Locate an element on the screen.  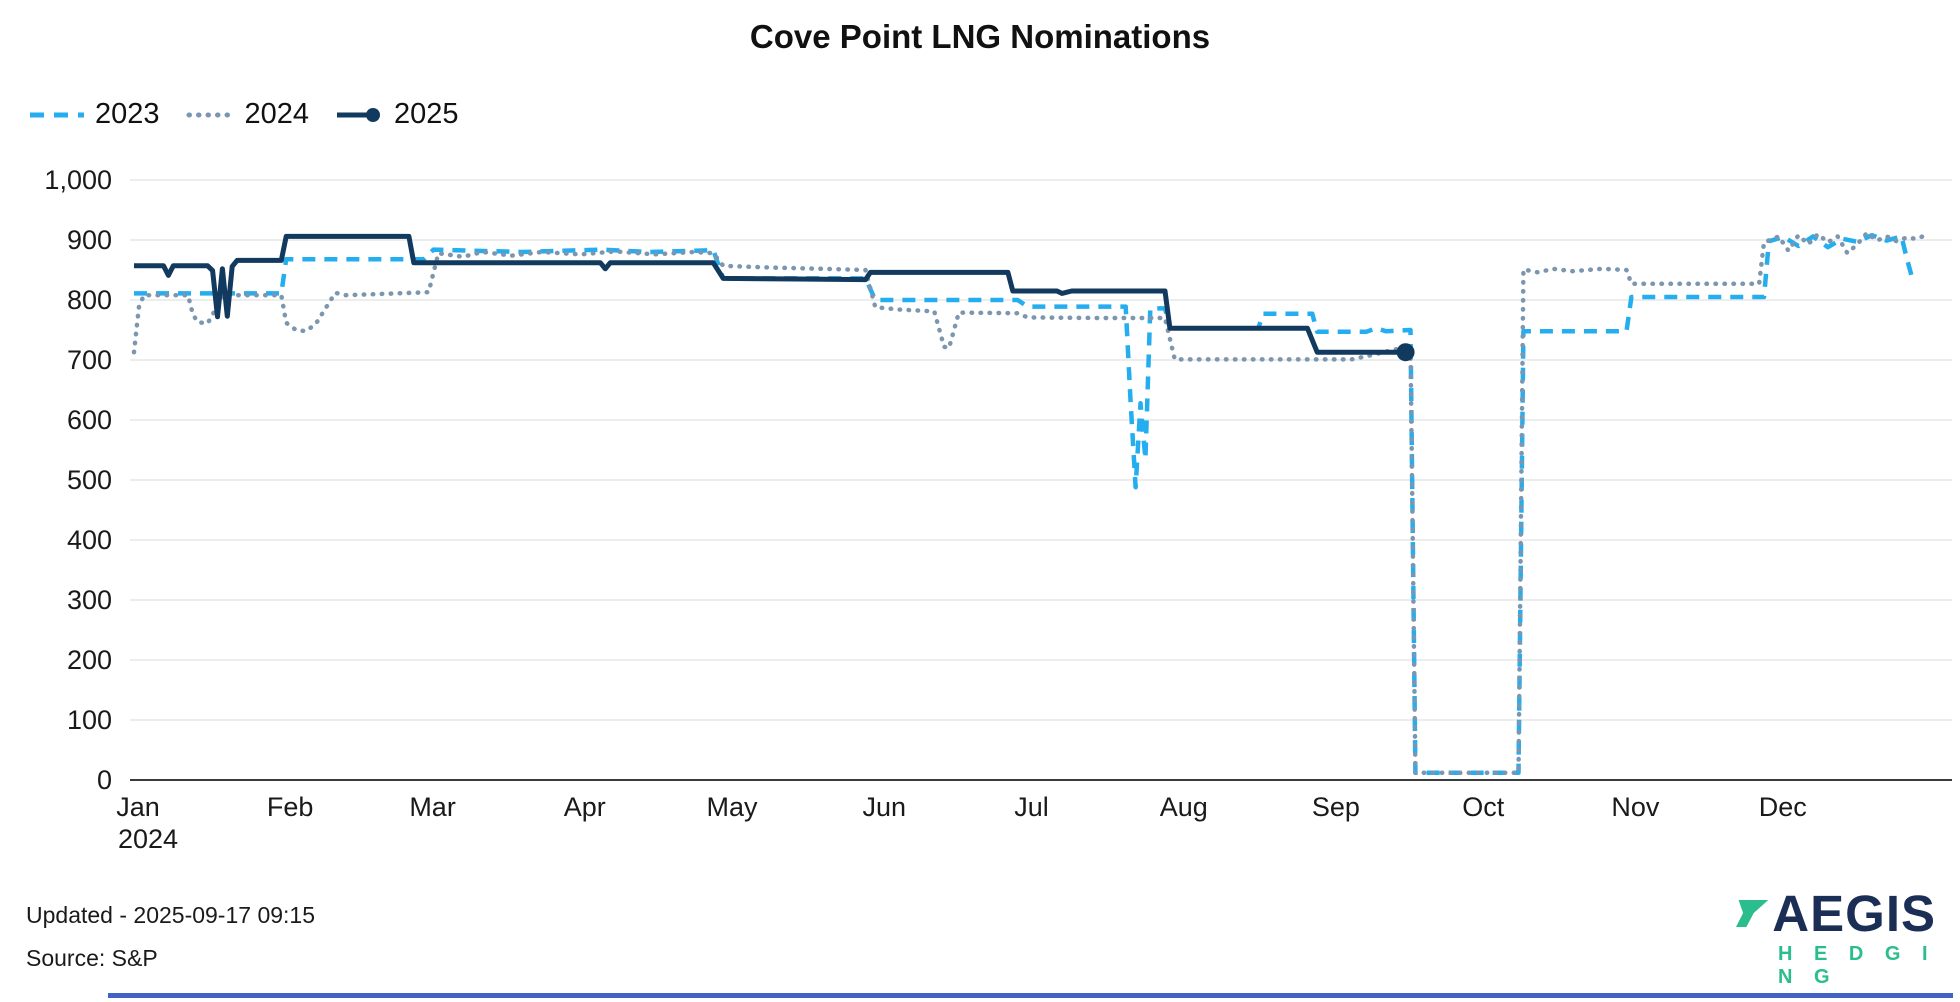
y-tick-label: 300 is located at coordinates (89, 600).